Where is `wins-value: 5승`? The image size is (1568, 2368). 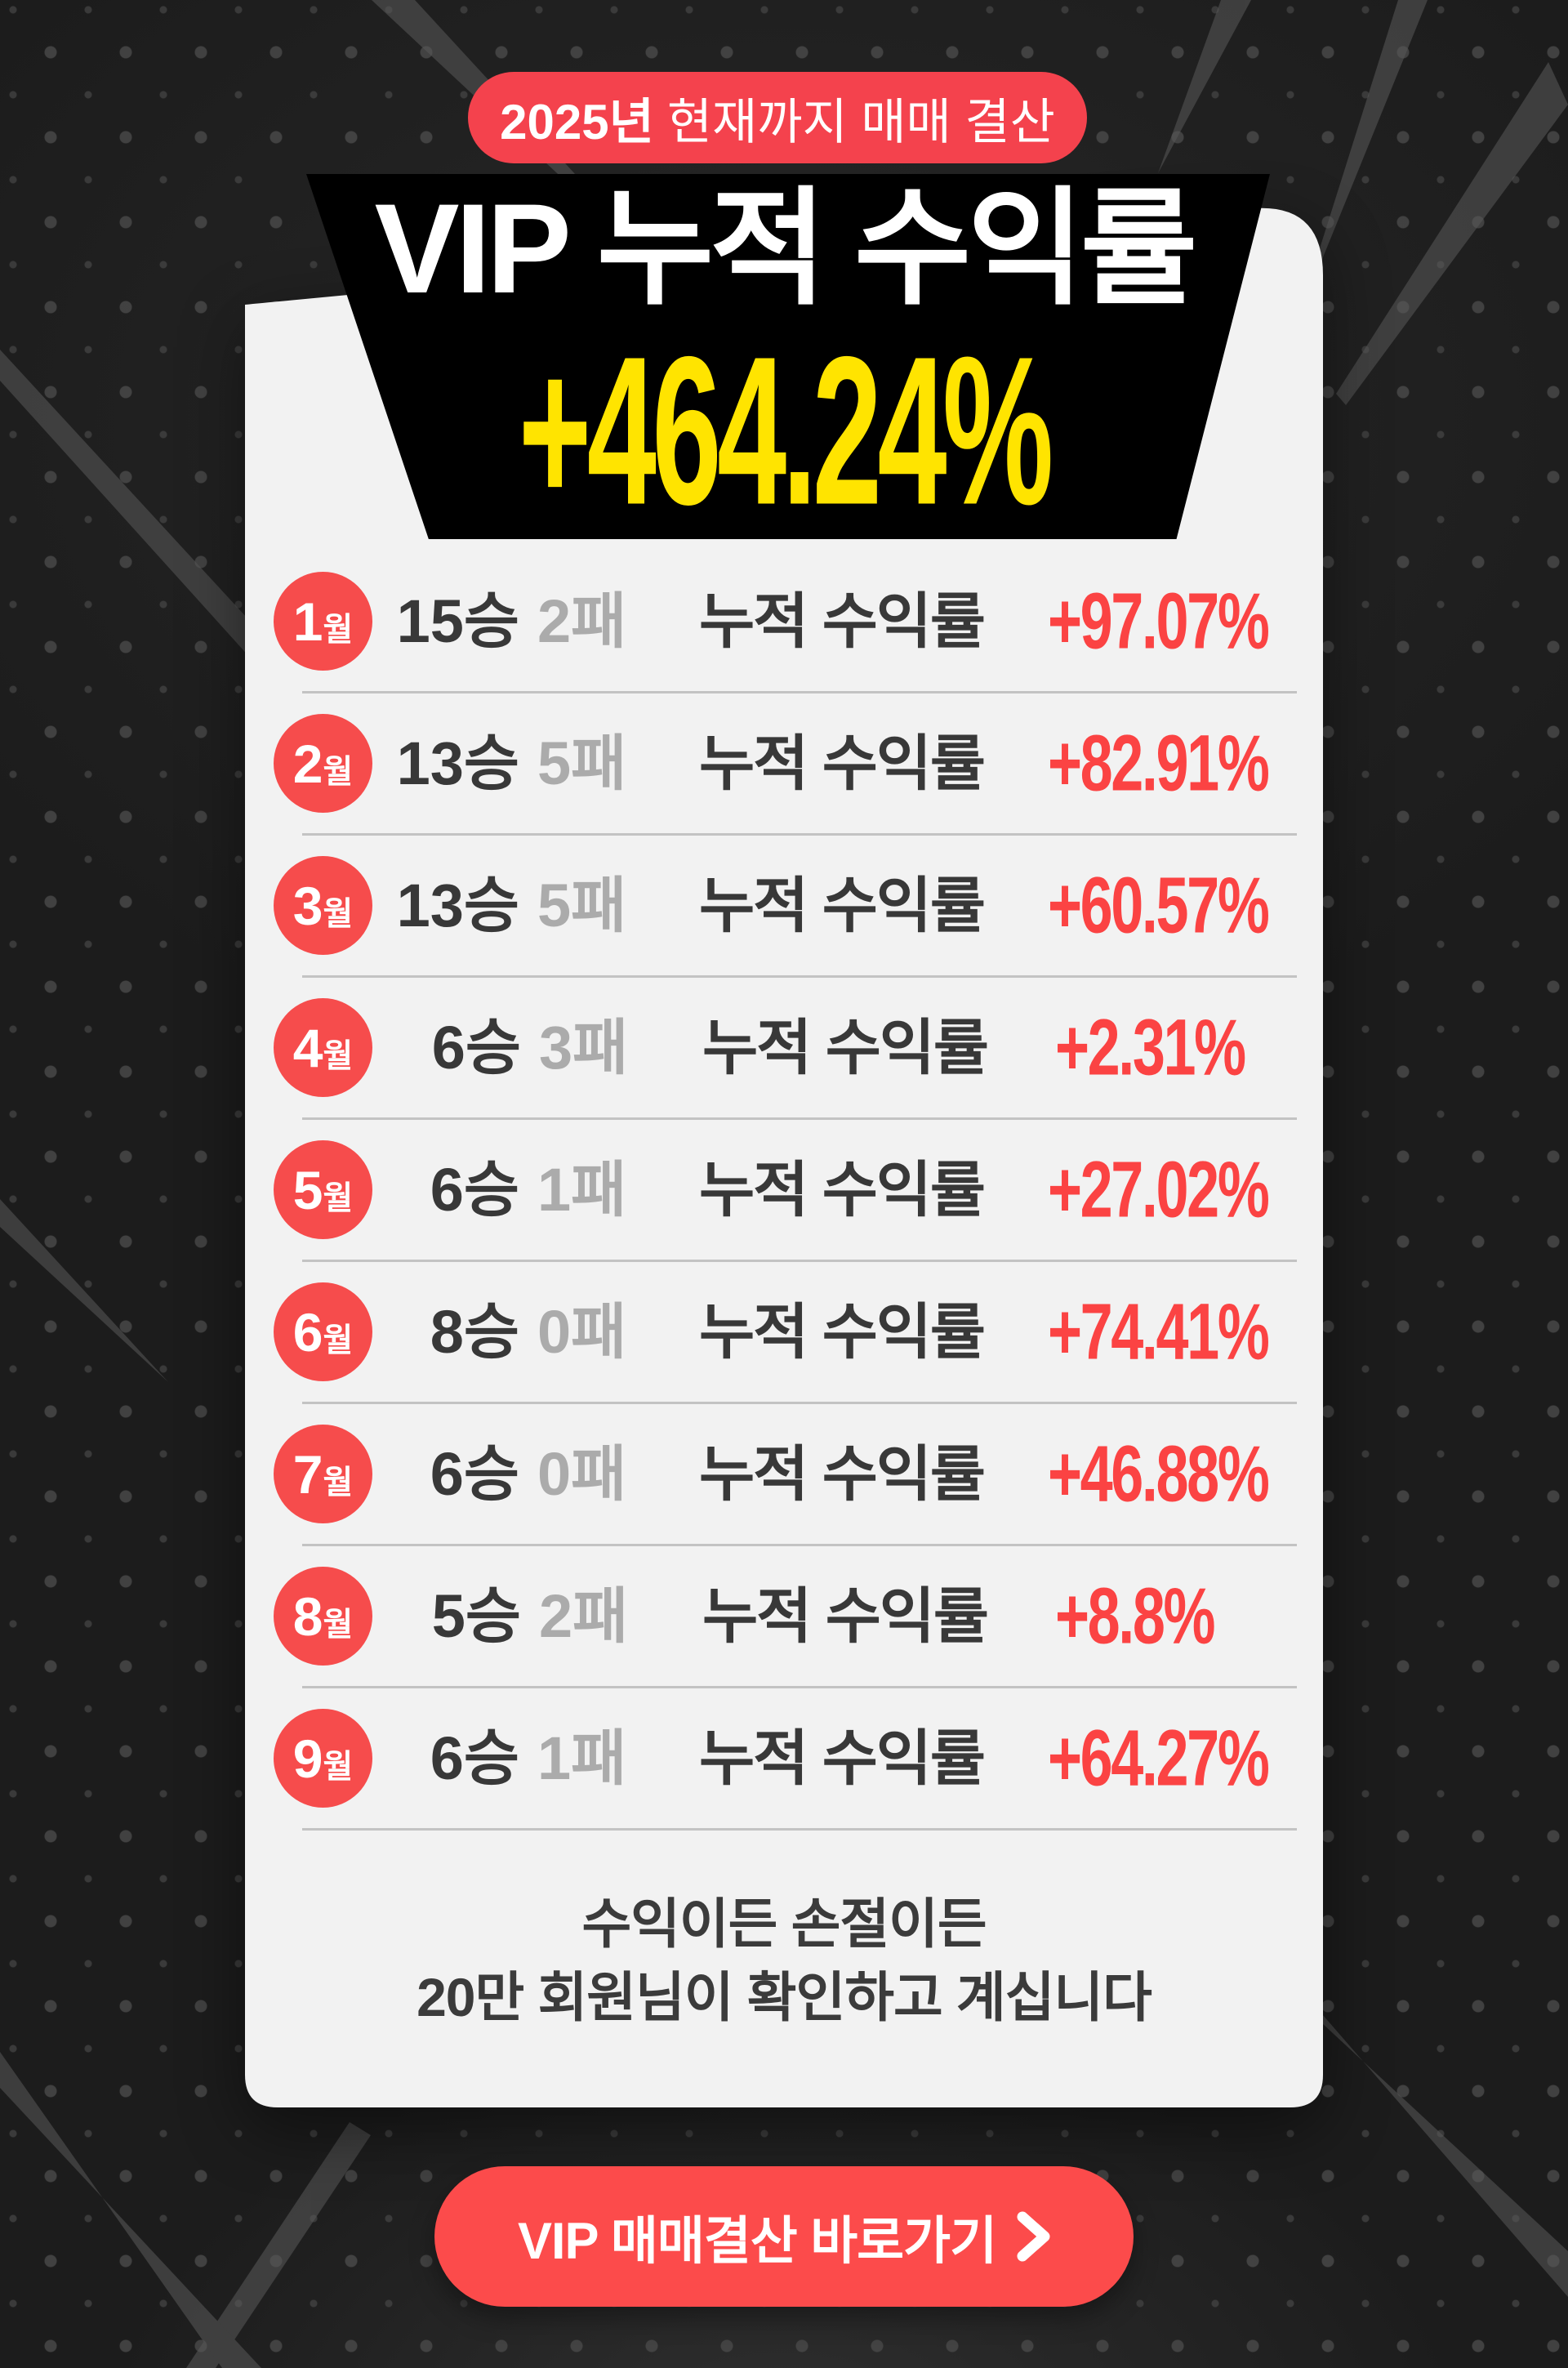
wins-value: 5승 is located at coordinates (476, 1615).